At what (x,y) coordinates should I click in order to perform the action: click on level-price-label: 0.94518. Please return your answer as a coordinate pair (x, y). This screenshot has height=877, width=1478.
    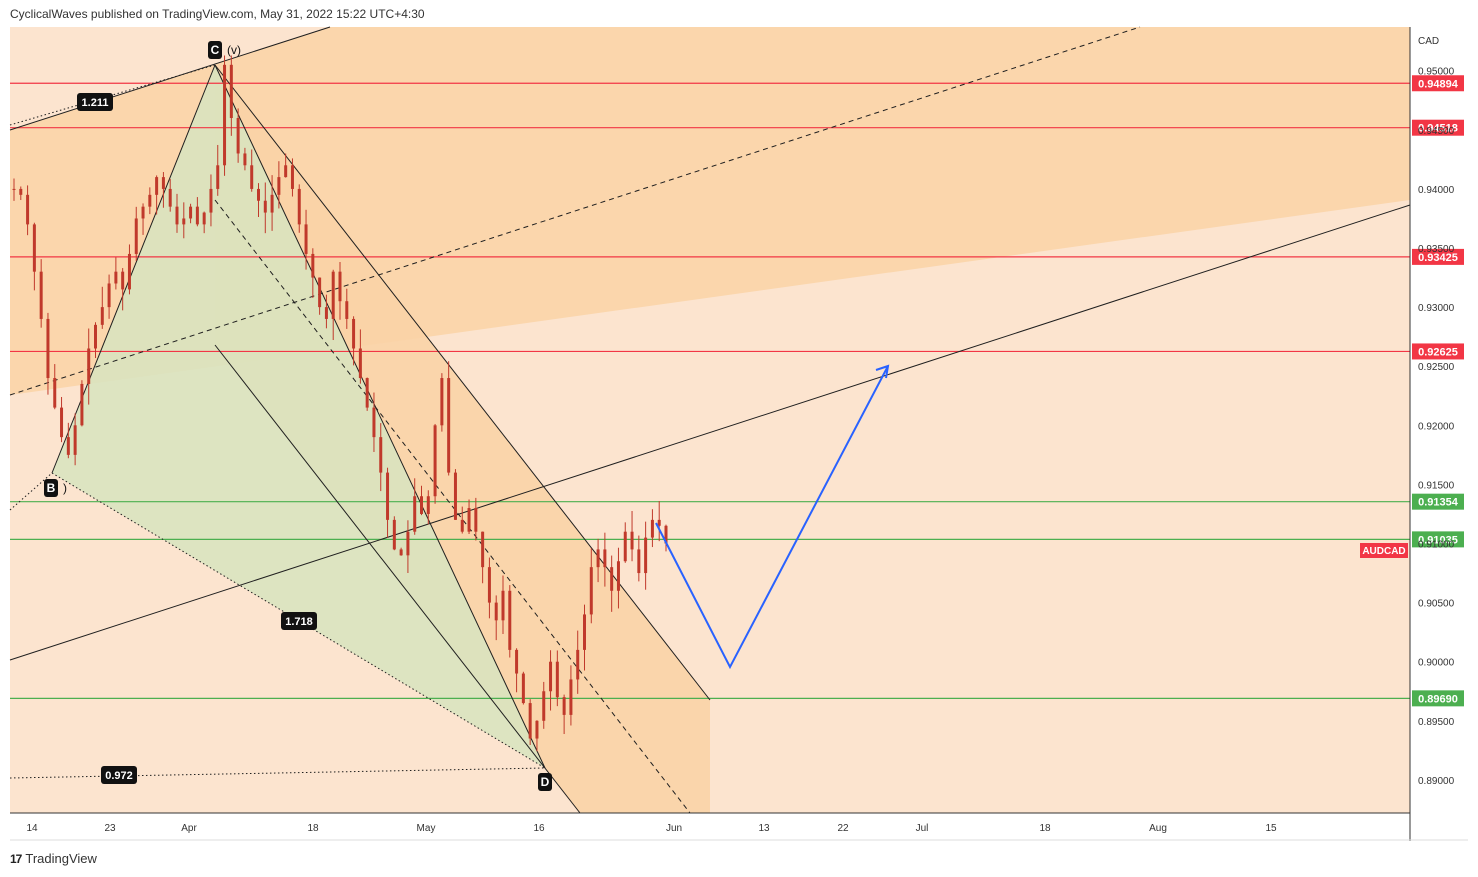
    Looking at the image, I should click on (1438, 129).